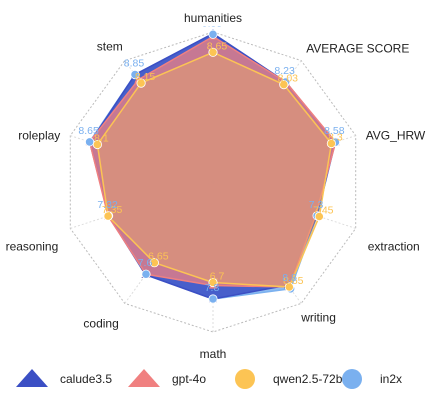 This screenshot has width=428, height=408. Describe the element at coordinates (308, 379) in the screenshot. I see `legend-label-qwen2.5-72b: qwen2.5-72b` at that location.